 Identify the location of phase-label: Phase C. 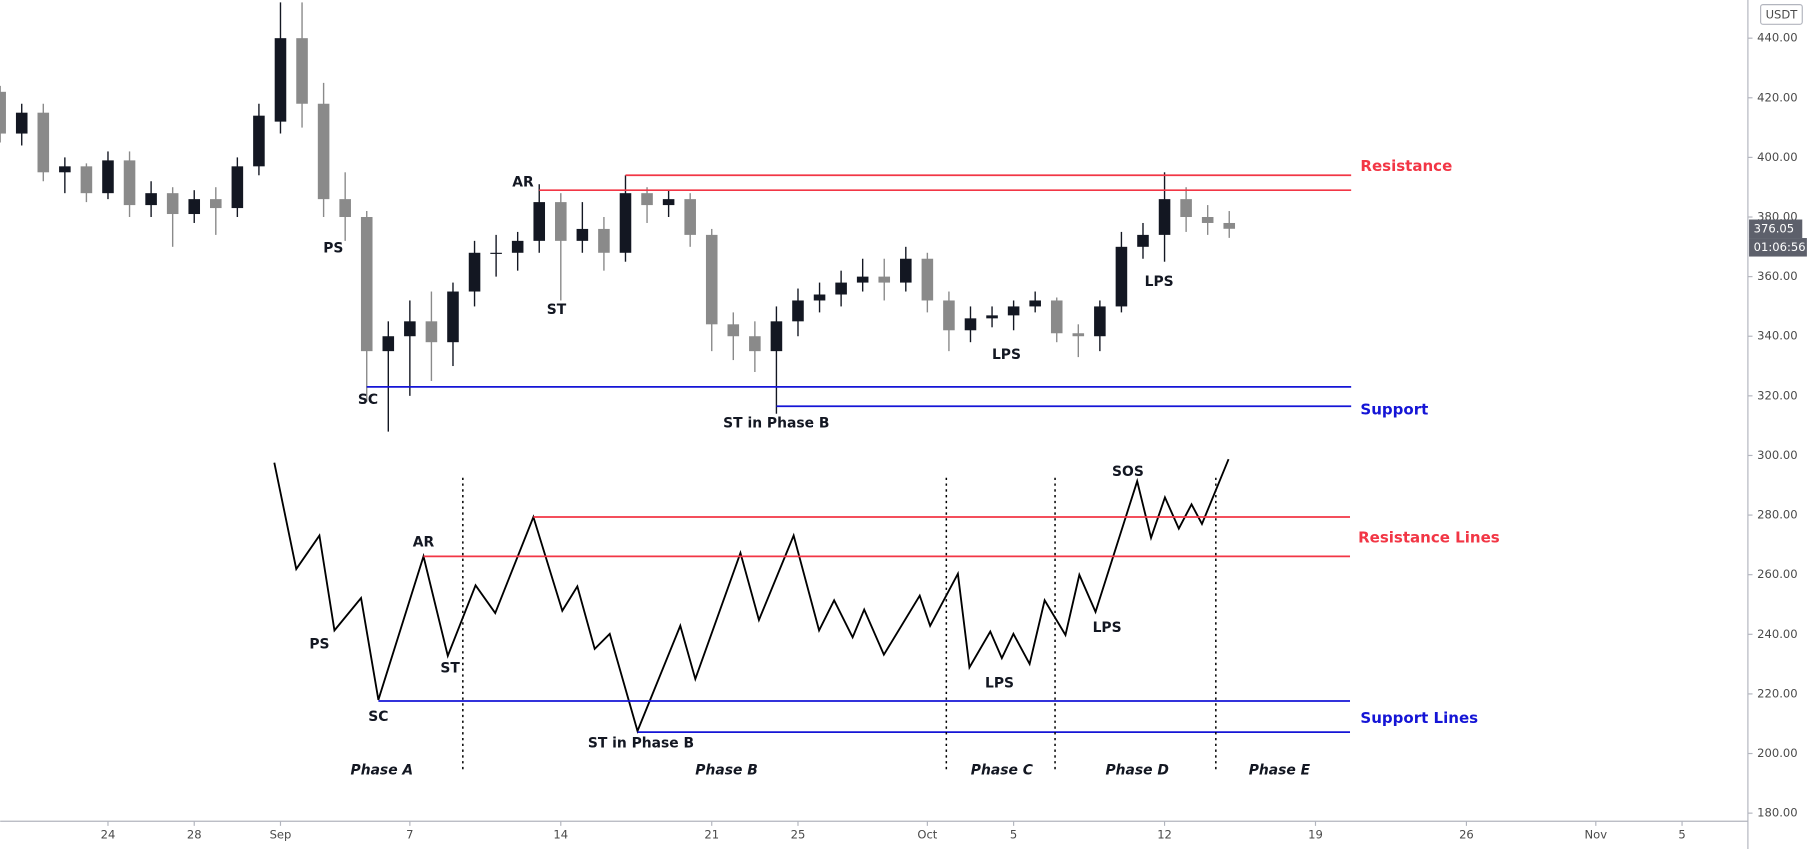
(1002, 770).